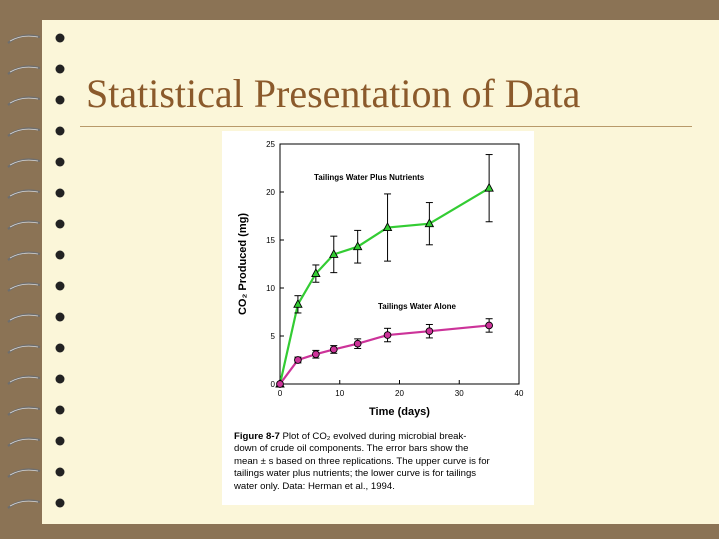 This screenshot has width=719, height=539. What do you see at coordinates (270, 192) in the screenshot?
I see `y-tick-label: 20` at bounding box center [270, 192].